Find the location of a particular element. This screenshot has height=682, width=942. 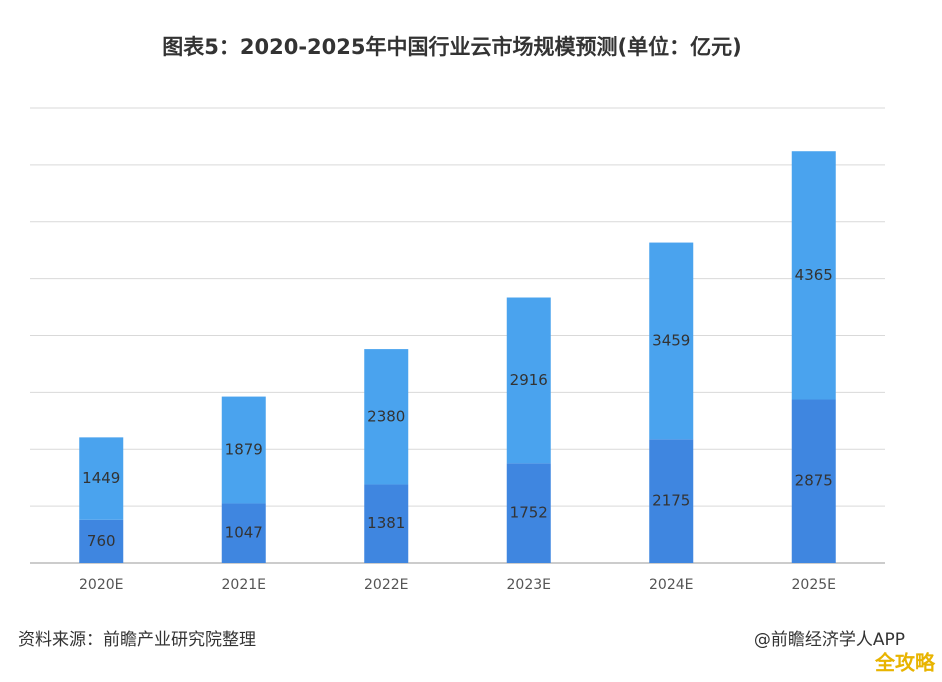

data-label: 1879 is located at coordinates (244, 450).